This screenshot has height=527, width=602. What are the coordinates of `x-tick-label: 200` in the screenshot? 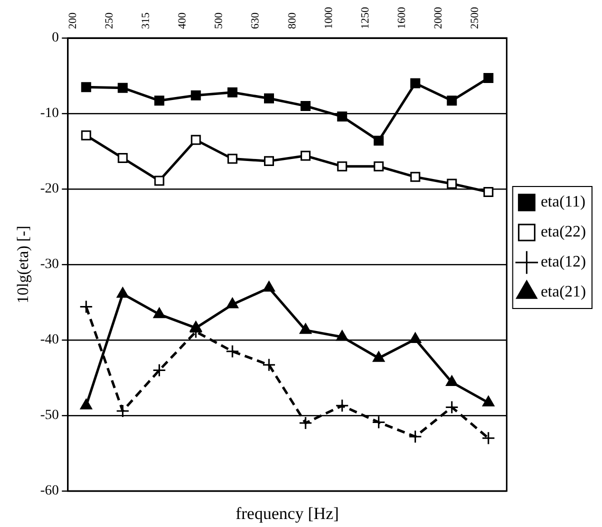 It's located at (72, 20).